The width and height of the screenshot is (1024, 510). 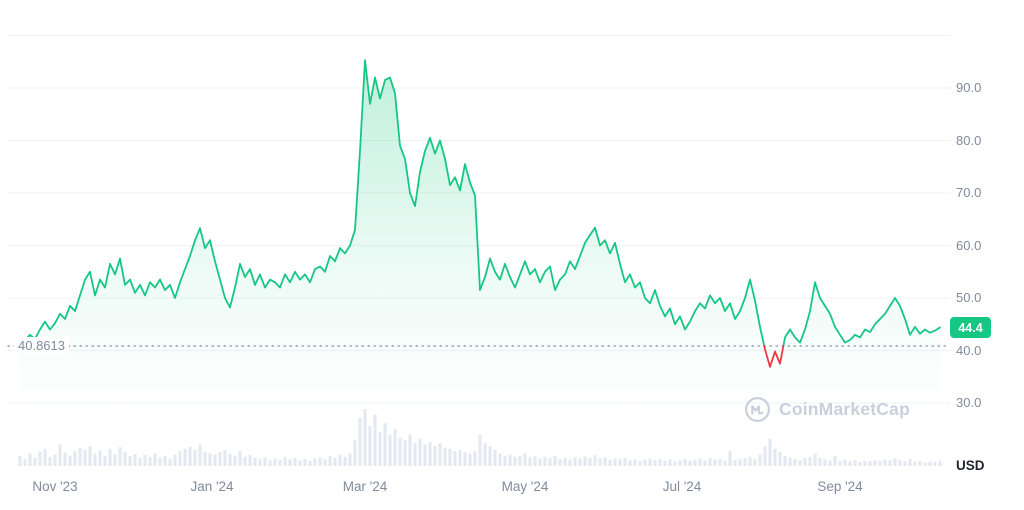 I want to click on price-line-down, so click(x=774, y=356).